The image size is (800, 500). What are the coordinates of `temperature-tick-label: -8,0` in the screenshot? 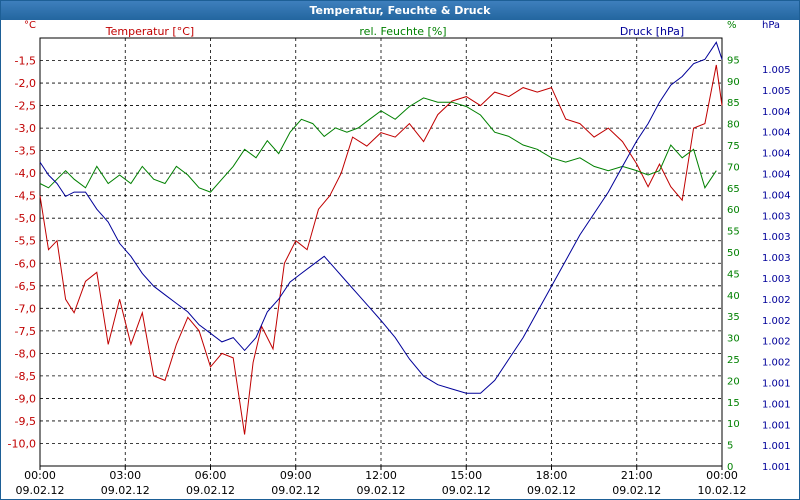 It's located at (25, 353).